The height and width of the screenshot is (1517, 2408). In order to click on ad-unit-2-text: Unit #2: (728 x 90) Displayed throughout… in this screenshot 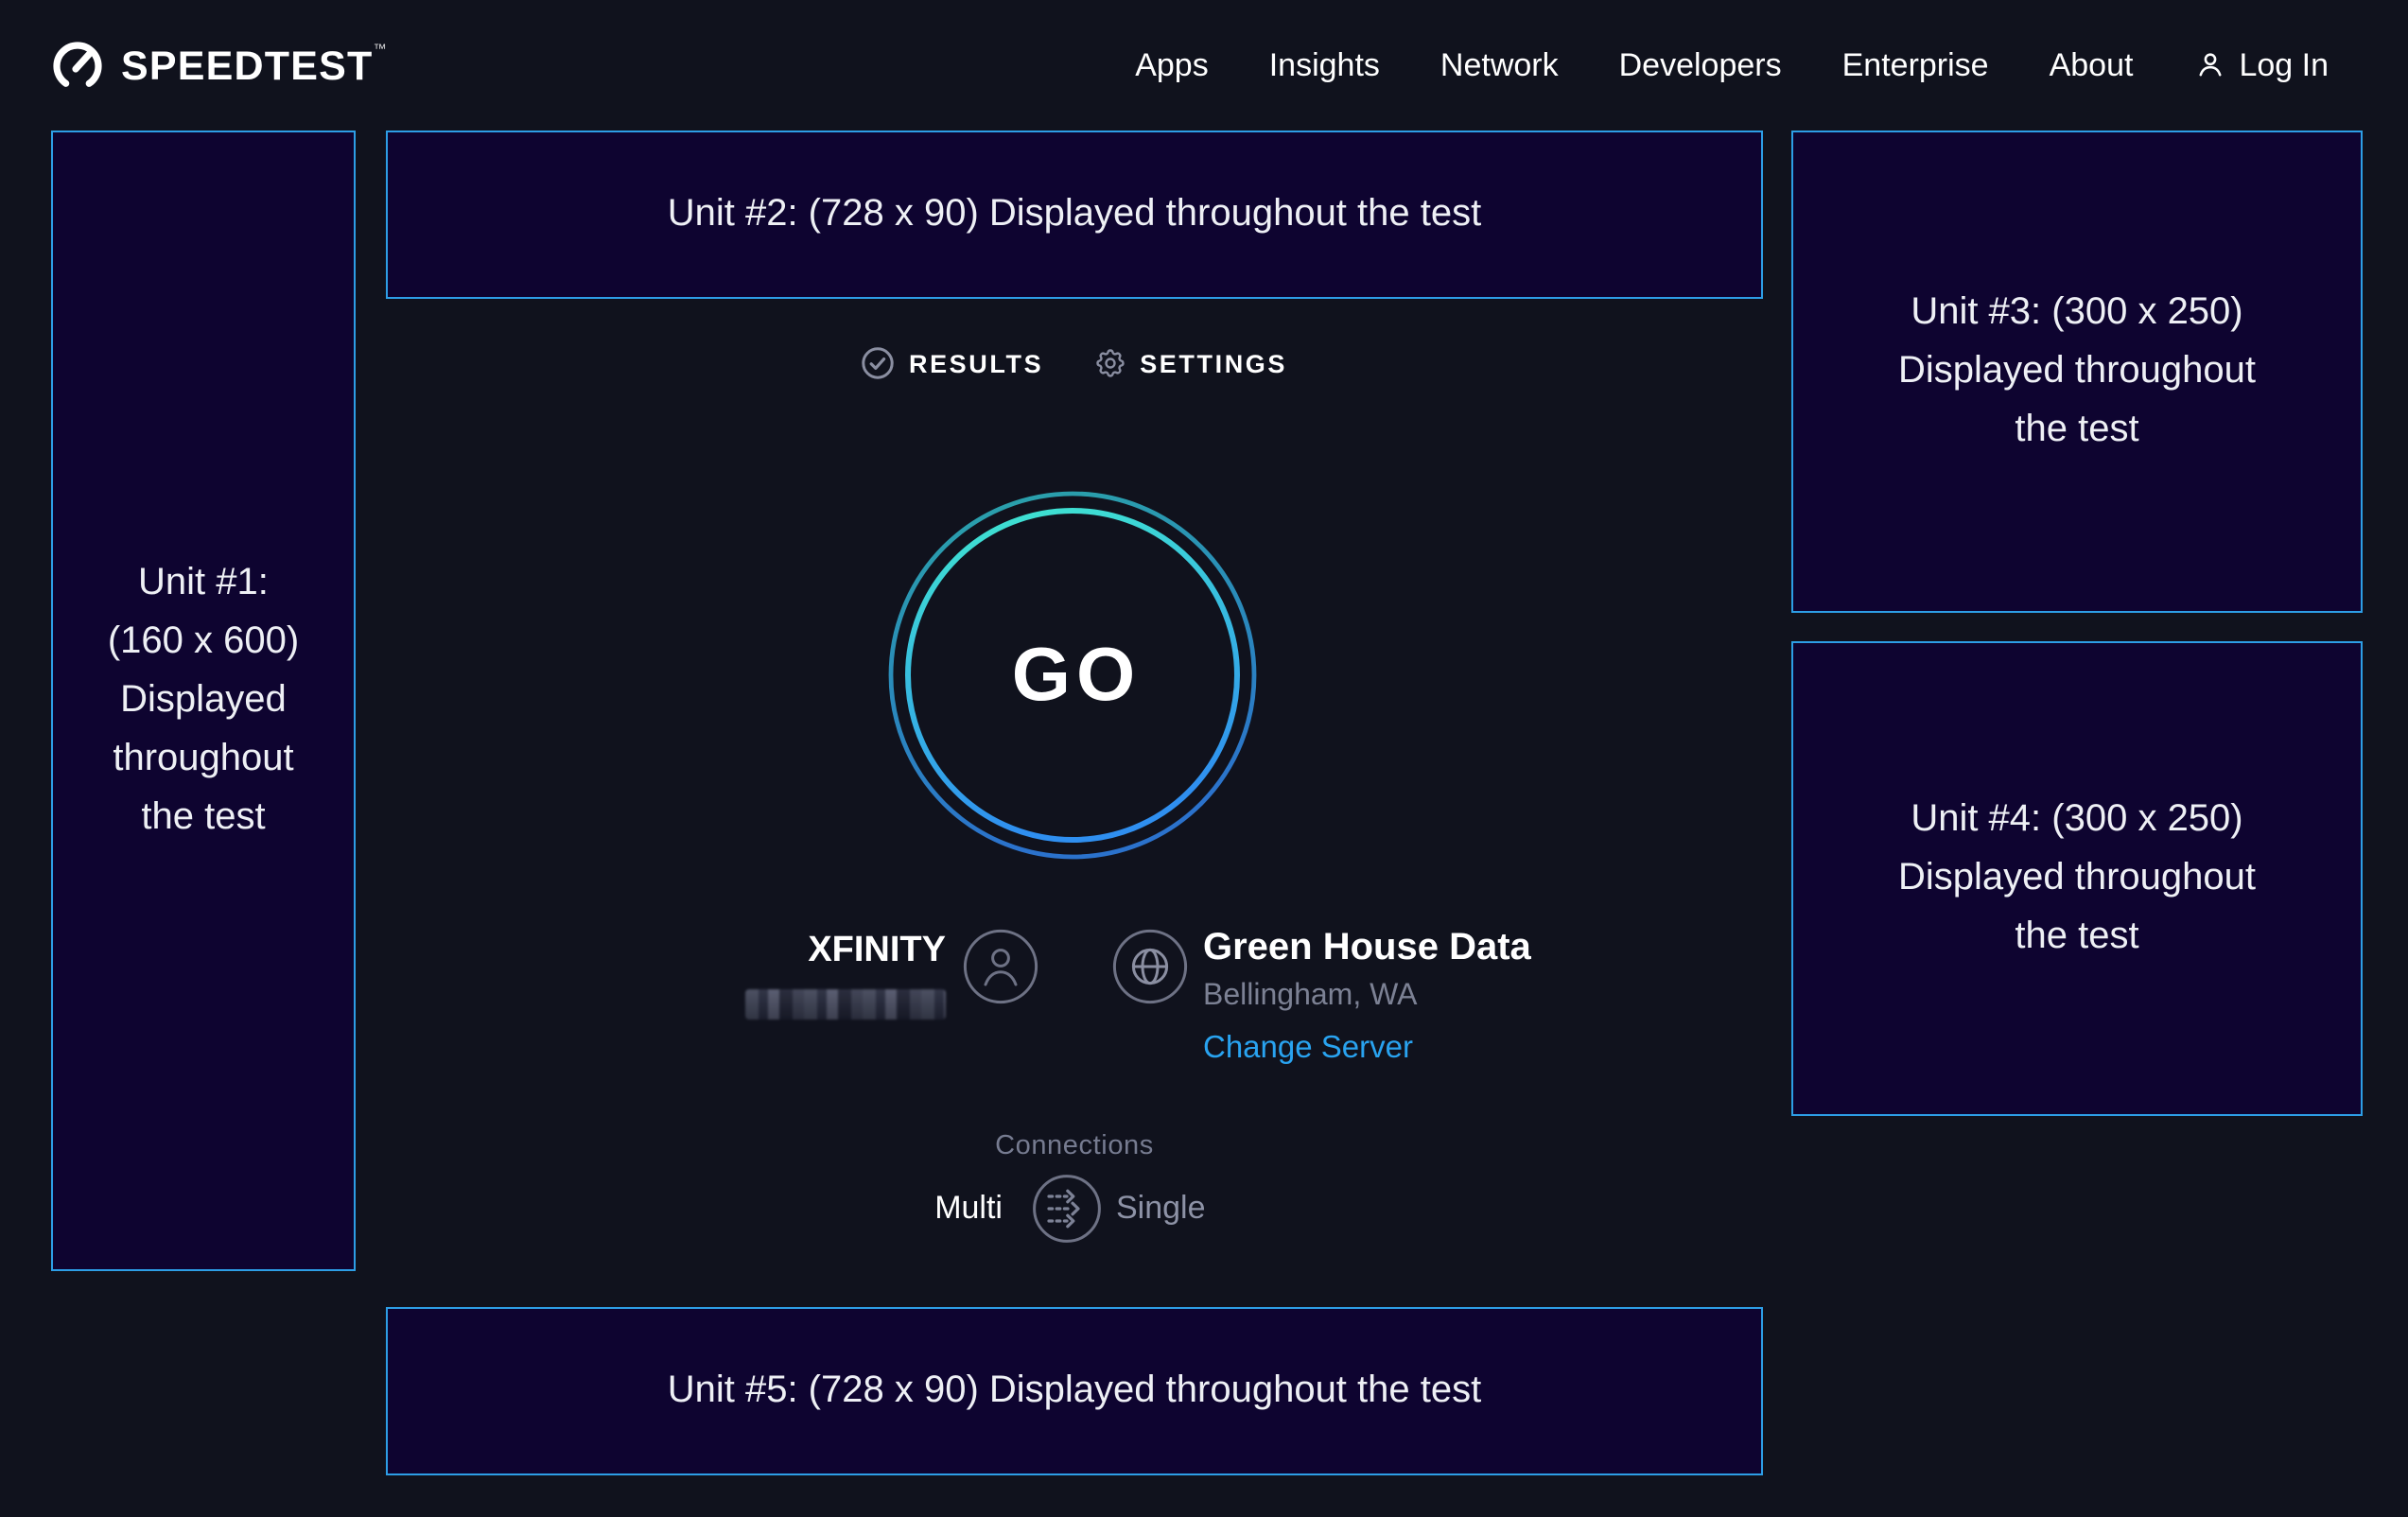, I will do `click(1074, 214)`.